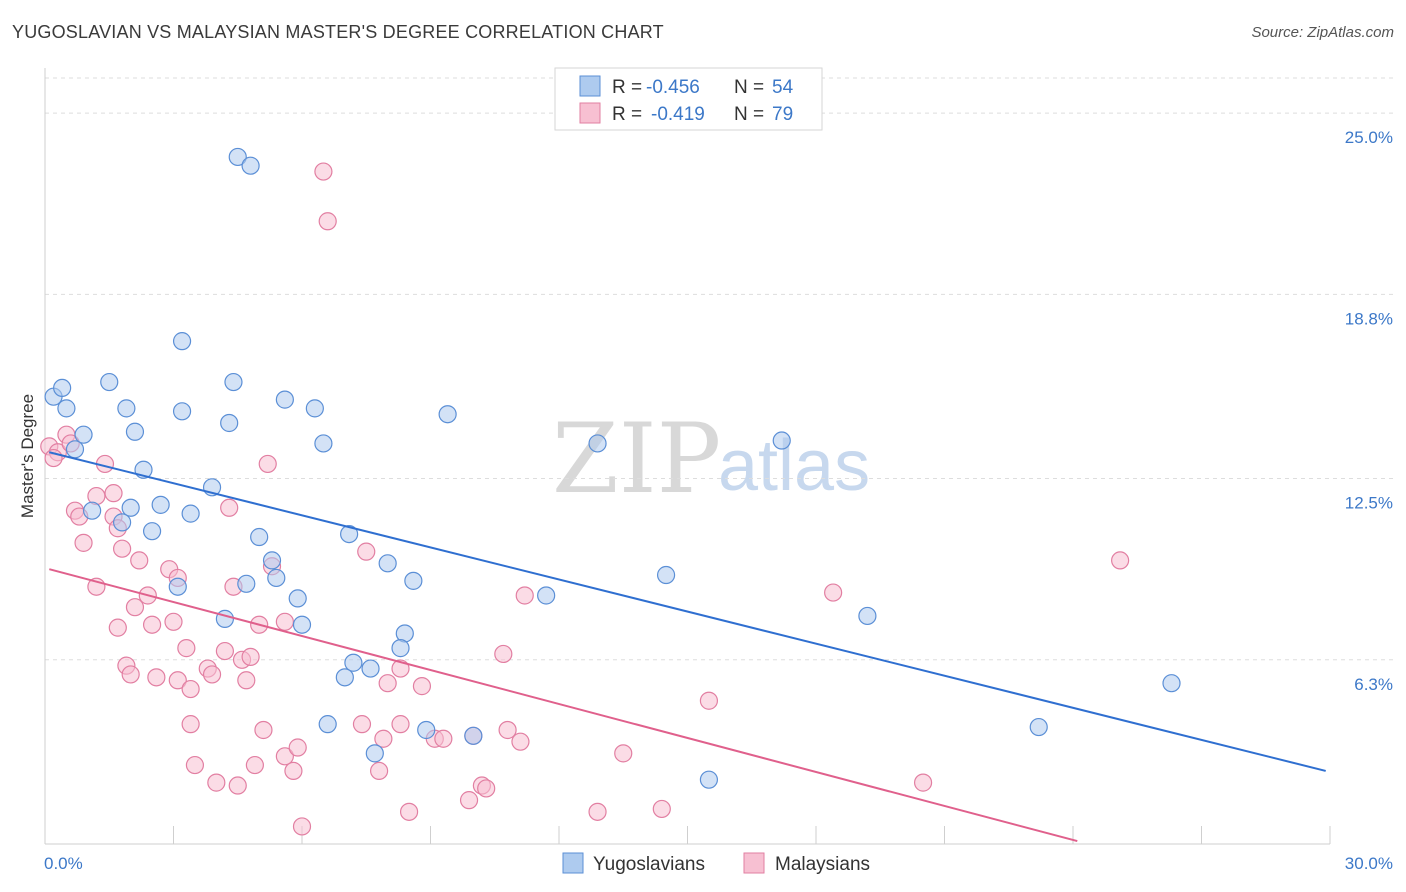 Image resolution: width=1406 pixels, height=892 pixels. Describe the element at coordinates (749, 87) in the screenshot. I see `legend-n-label-1: N =` at that location.